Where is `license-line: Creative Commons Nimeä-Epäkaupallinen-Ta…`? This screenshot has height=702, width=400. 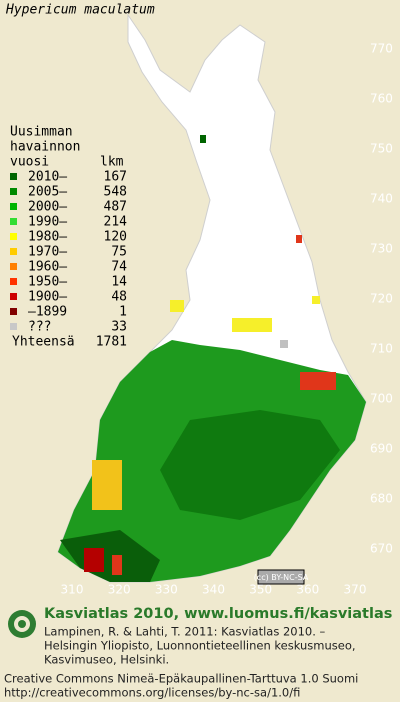
license-line: Creative Commons Nimeä-Epäkaupallinen-Ta… is located at coordinates (181, 679).